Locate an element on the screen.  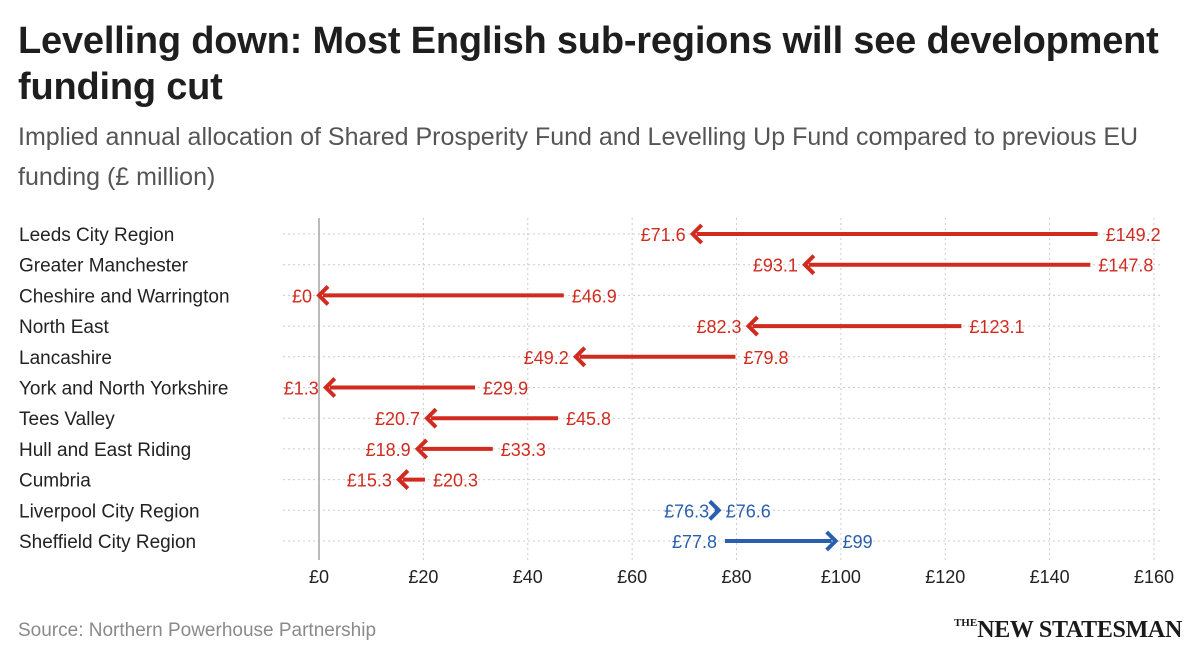
source-note: Source: Northern Powerhouse Partnership is located at coordinates (197, 630).